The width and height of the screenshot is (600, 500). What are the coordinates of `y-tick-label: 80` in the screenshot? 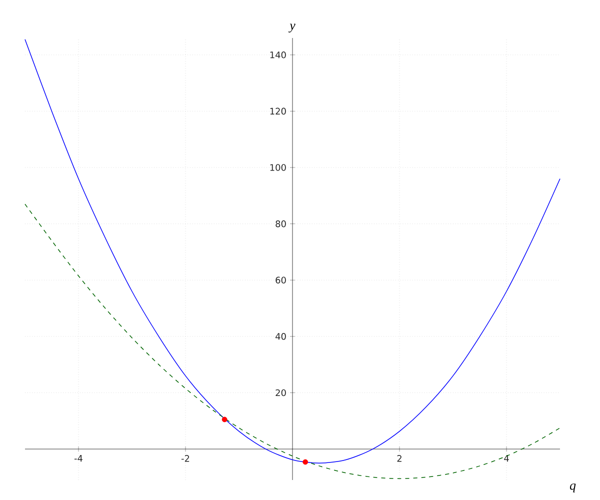 It's located at (281, 224).